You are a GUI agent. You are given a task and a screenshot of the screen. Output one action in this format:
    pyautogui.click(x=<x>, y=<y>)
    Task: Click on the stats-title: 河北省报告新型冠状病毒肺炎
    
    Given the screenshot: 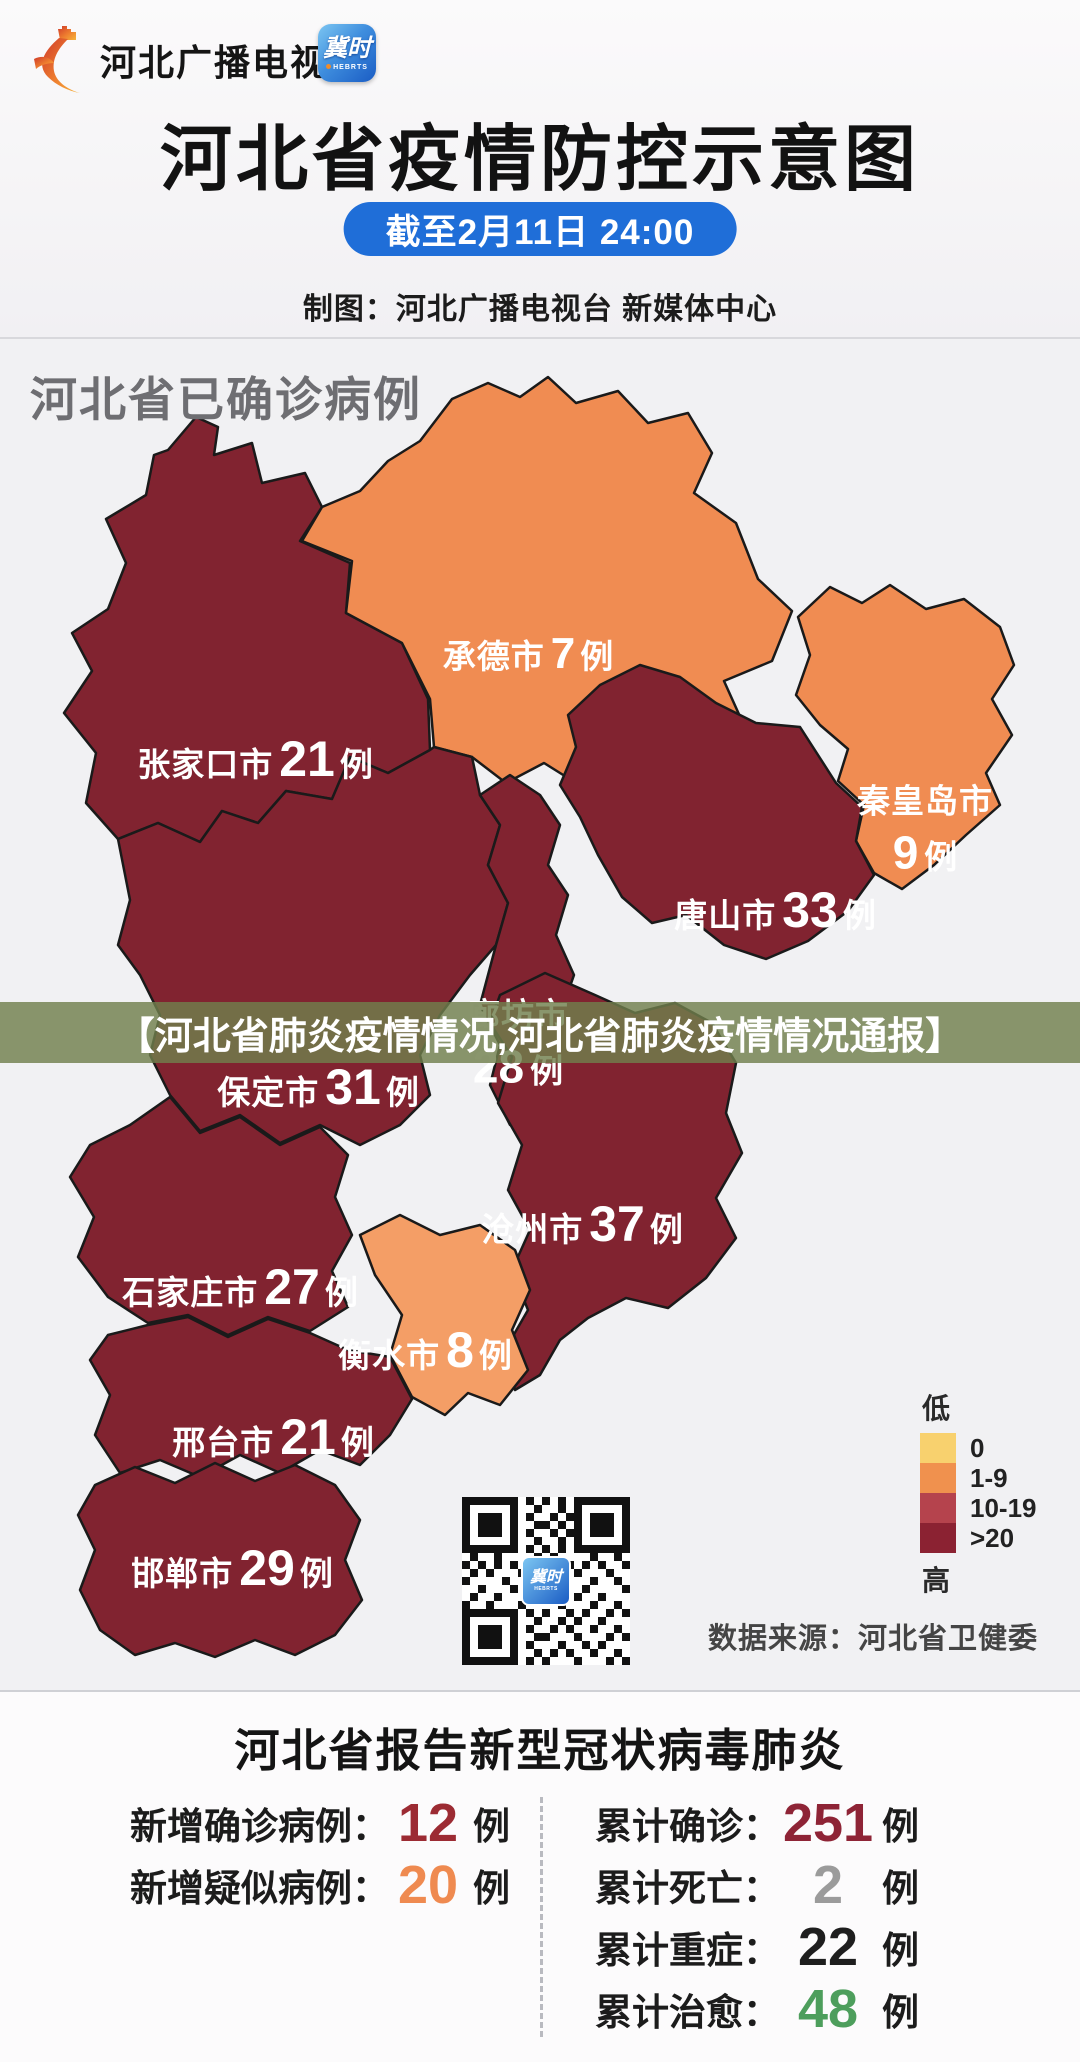 What is the action you would take?
    pyautogui.click(x=540, y=1750)
    